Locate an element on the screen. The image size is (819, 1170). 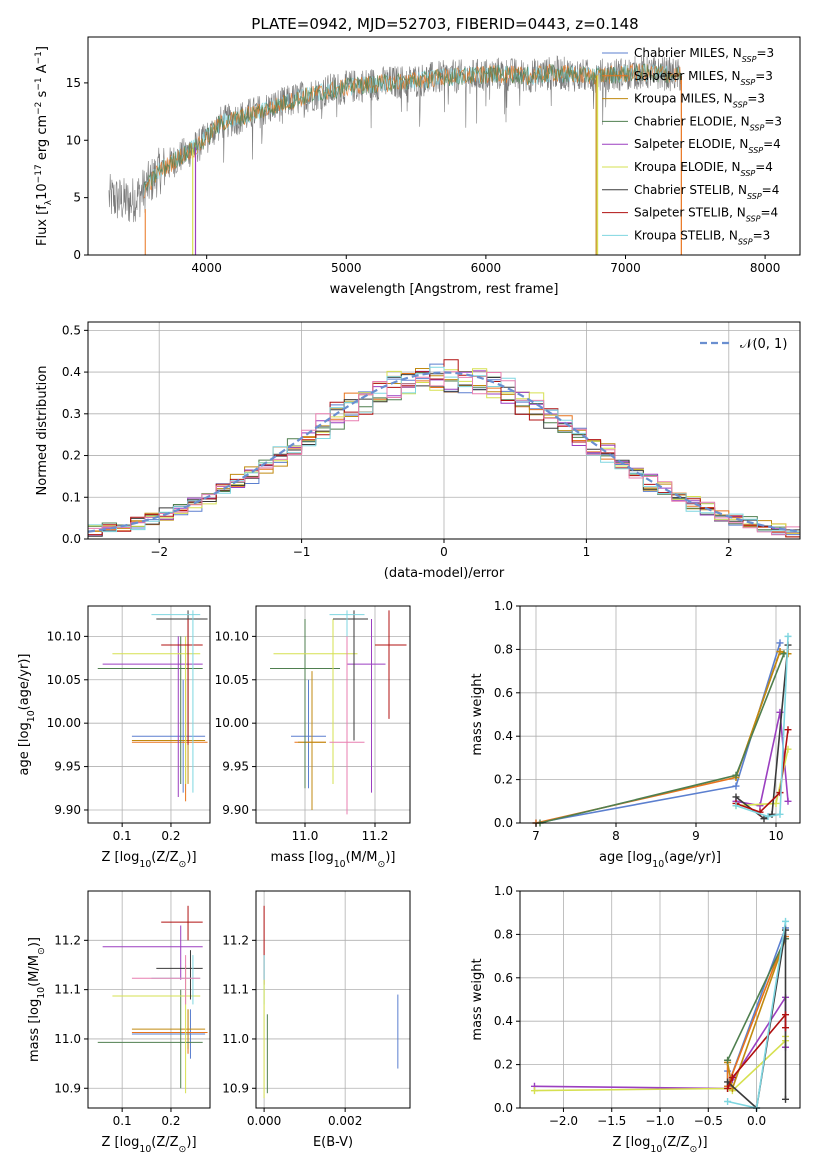
x-tick-label: 7 is located at coordinates (536, 836).